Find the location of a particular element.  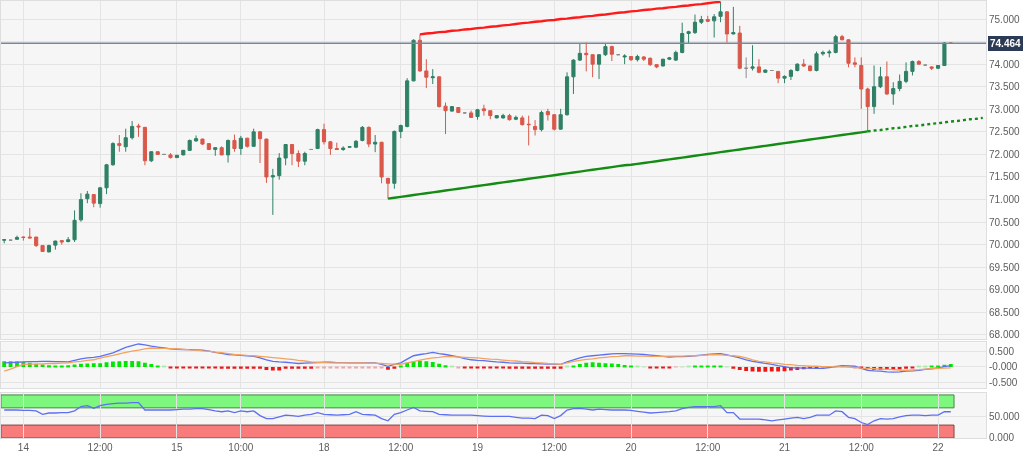

y-tick-label: 0.000 is located at coordinates (1002, 438).